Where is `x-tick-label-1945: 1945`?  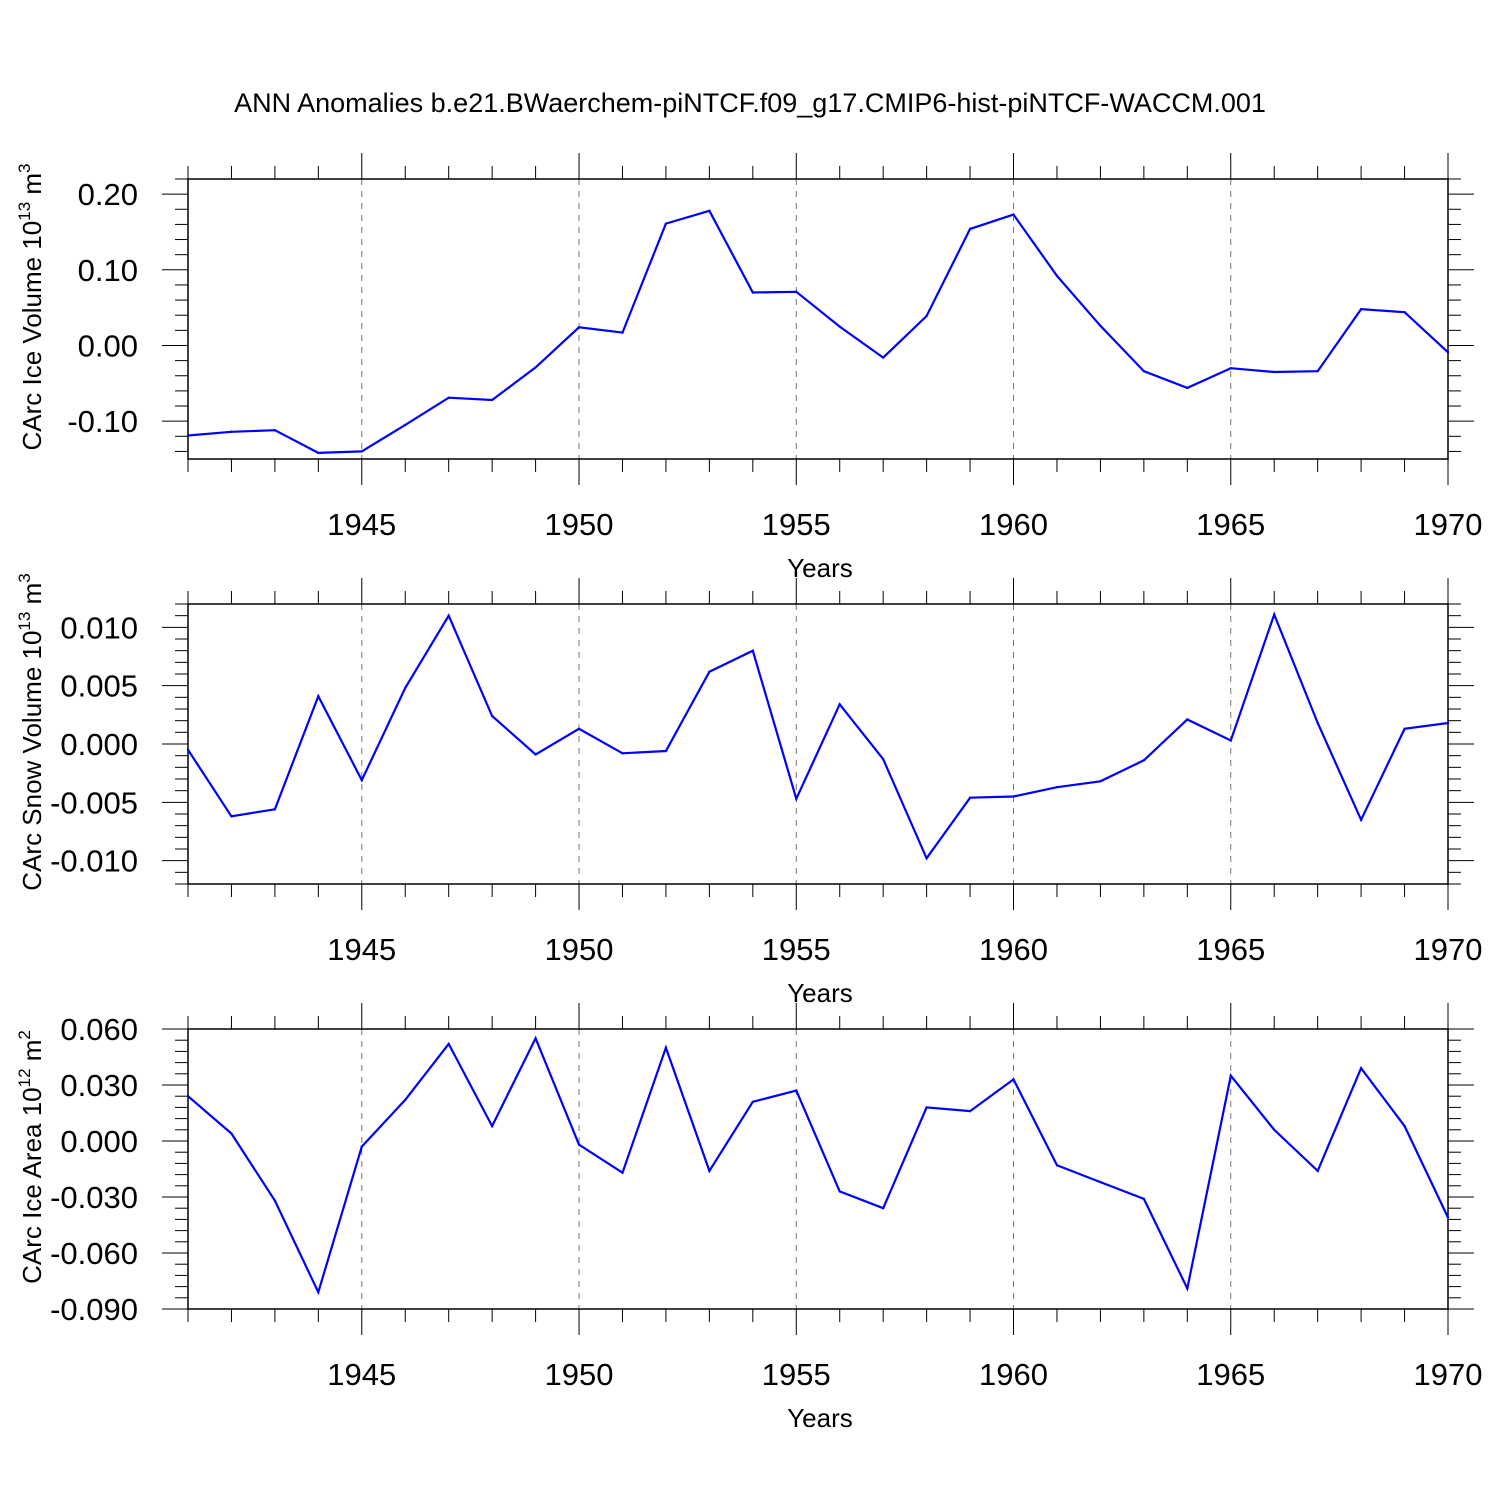
x-tick-label-1945: 1945 is located at coordinates (361, 1374).